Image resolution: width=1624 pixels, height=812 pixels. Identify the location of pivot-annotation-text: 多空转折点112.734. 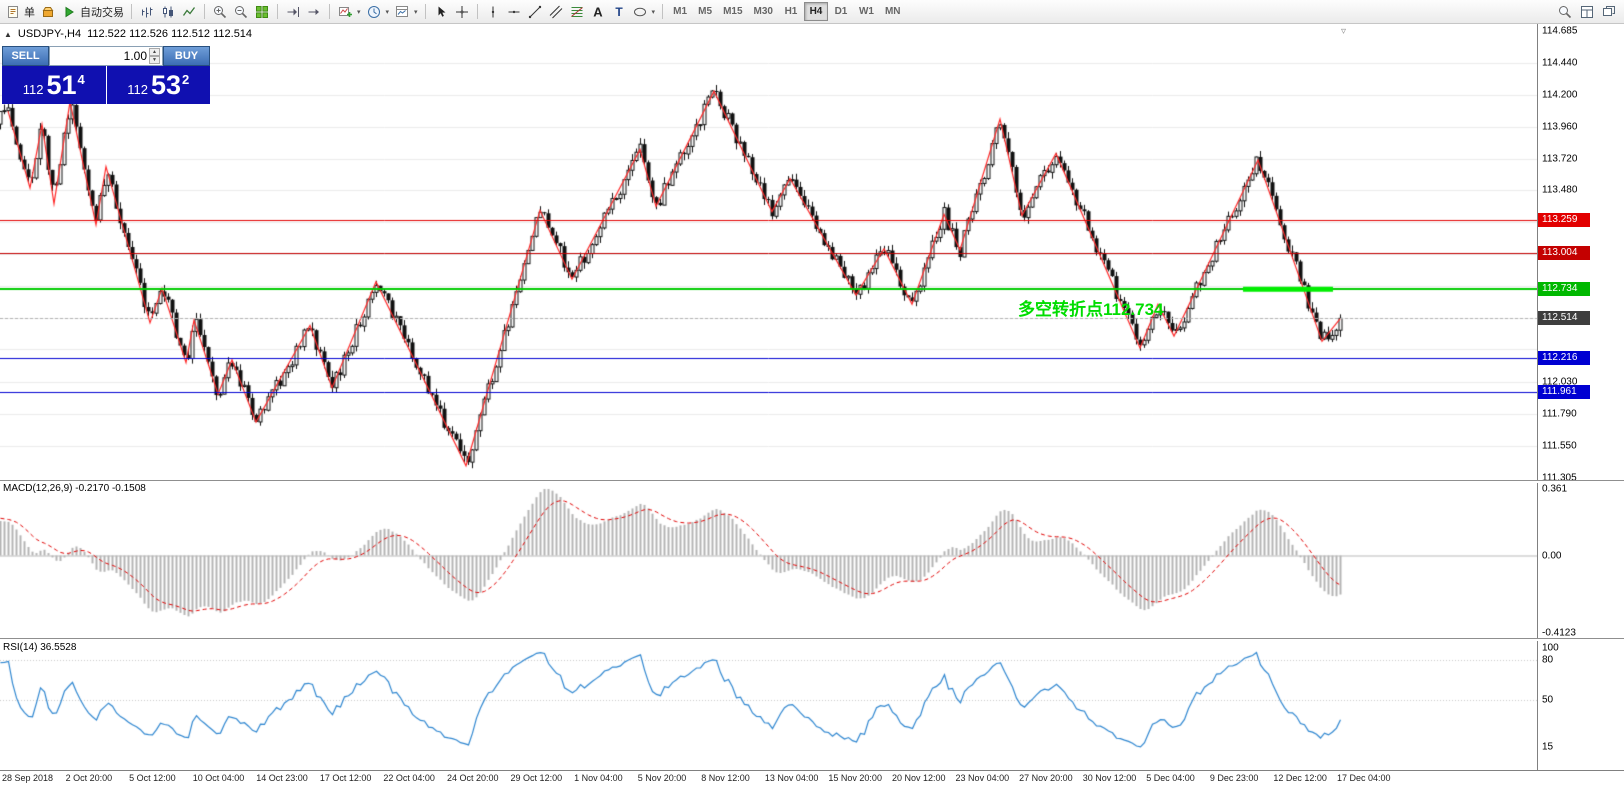
(1091, 309).